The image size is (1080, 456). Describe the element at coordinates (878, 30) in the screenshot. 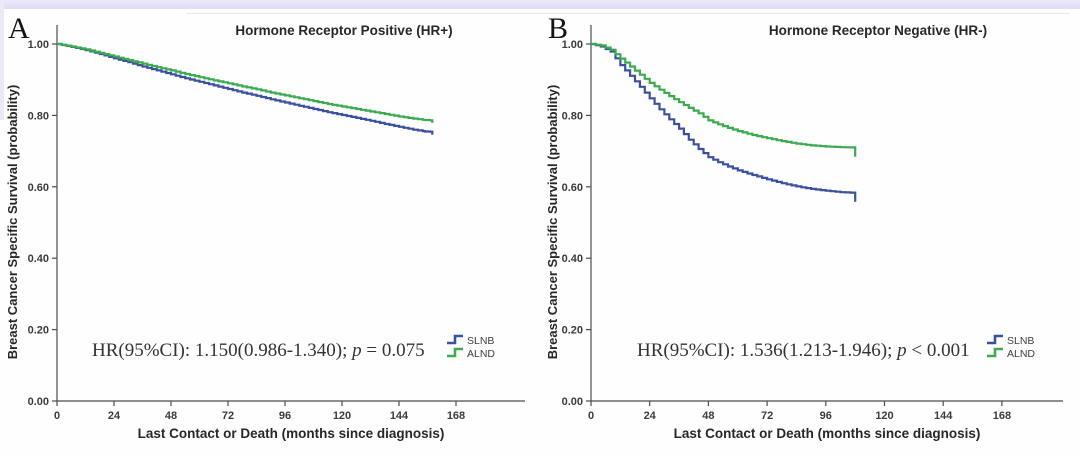

I see `panel-title: Hormone Receptor Negative (HR-)` at that location.